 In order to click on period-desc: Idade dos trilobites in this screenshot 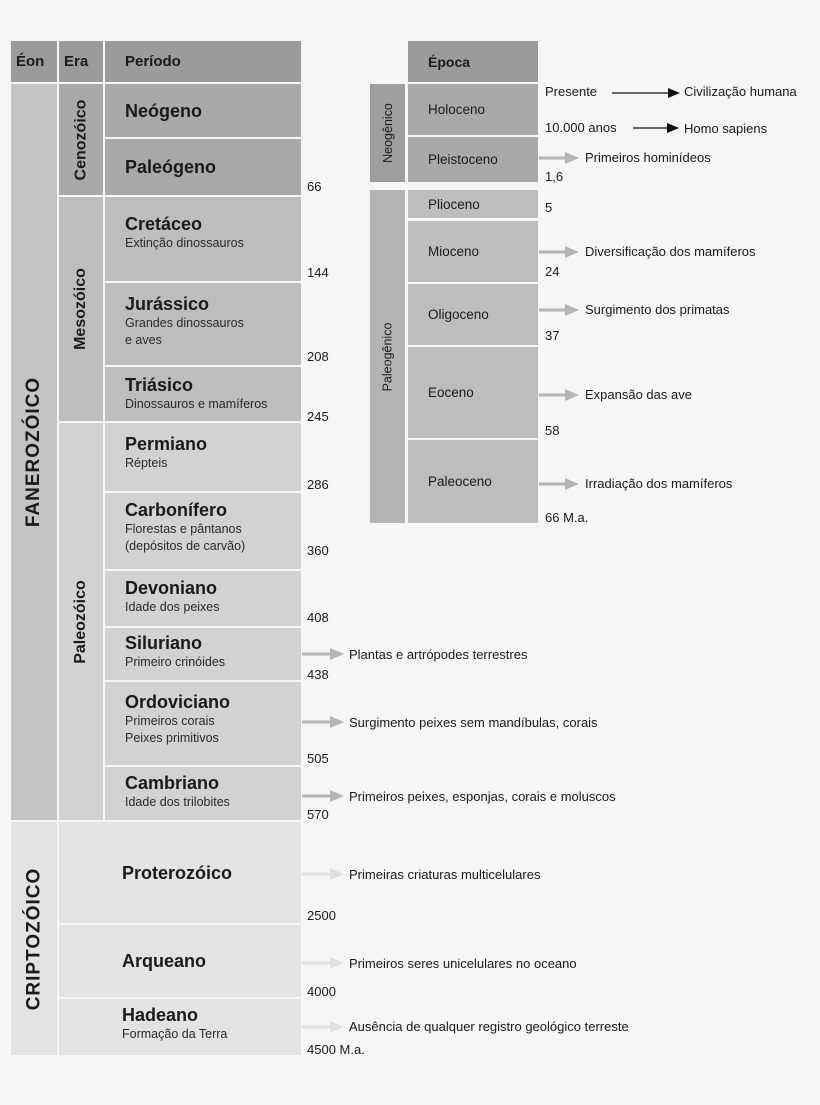, I will do `click(177, 802)`.